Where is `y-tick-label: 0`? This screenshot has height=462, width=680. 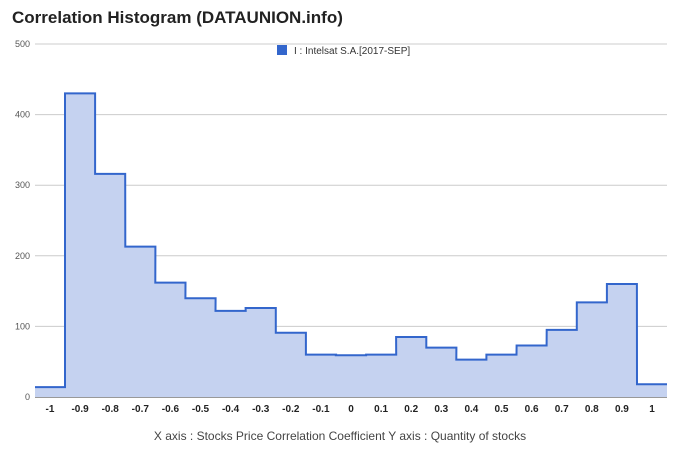 y-tick-label: 0 is located at coordinates (27, 397).